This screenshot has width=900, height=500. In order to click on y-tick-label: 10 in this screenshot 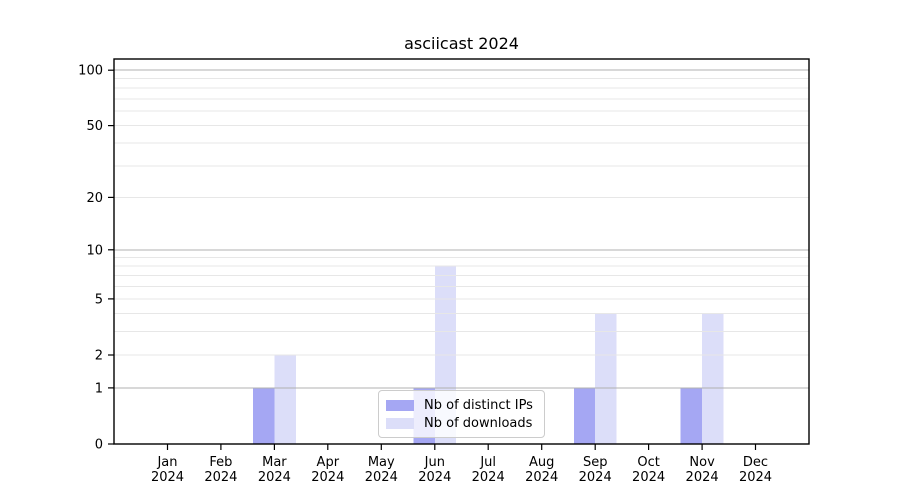, I will do `click(94, 250)`.